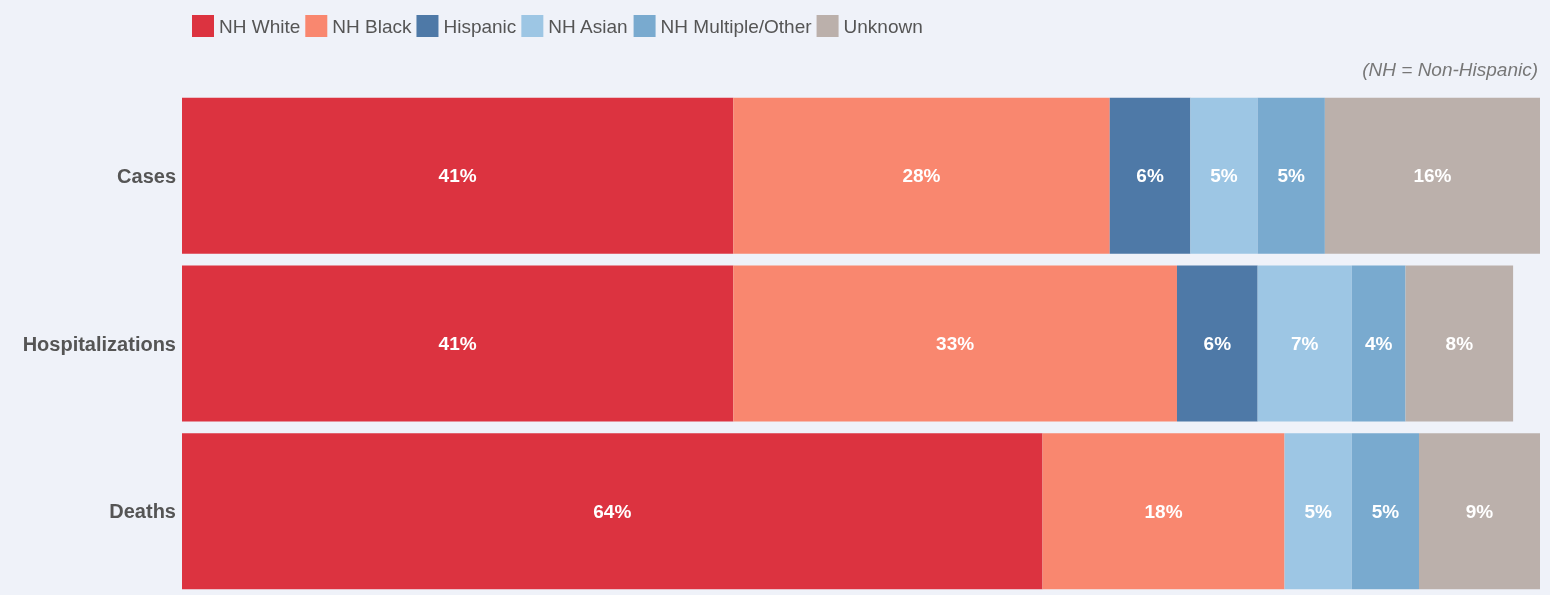 Image resolution: width=1550 pixels, height=595 pixels. What do you see at coordinates (1304, 343) in the screenshot?
I see `data-label: 7%` at bounding box center [1304, 343].